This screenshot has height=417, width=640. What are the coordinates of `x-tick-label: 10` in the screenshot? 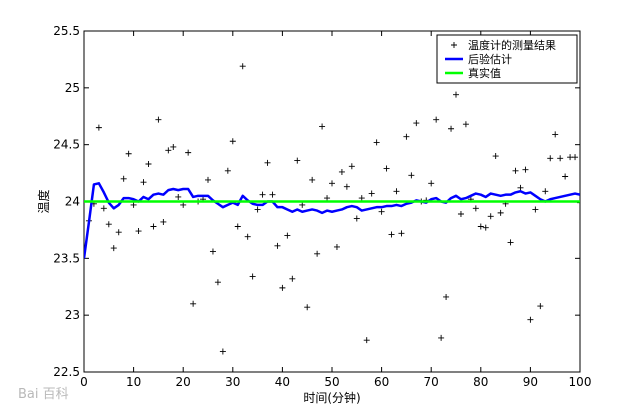 It's located at (133, 382).